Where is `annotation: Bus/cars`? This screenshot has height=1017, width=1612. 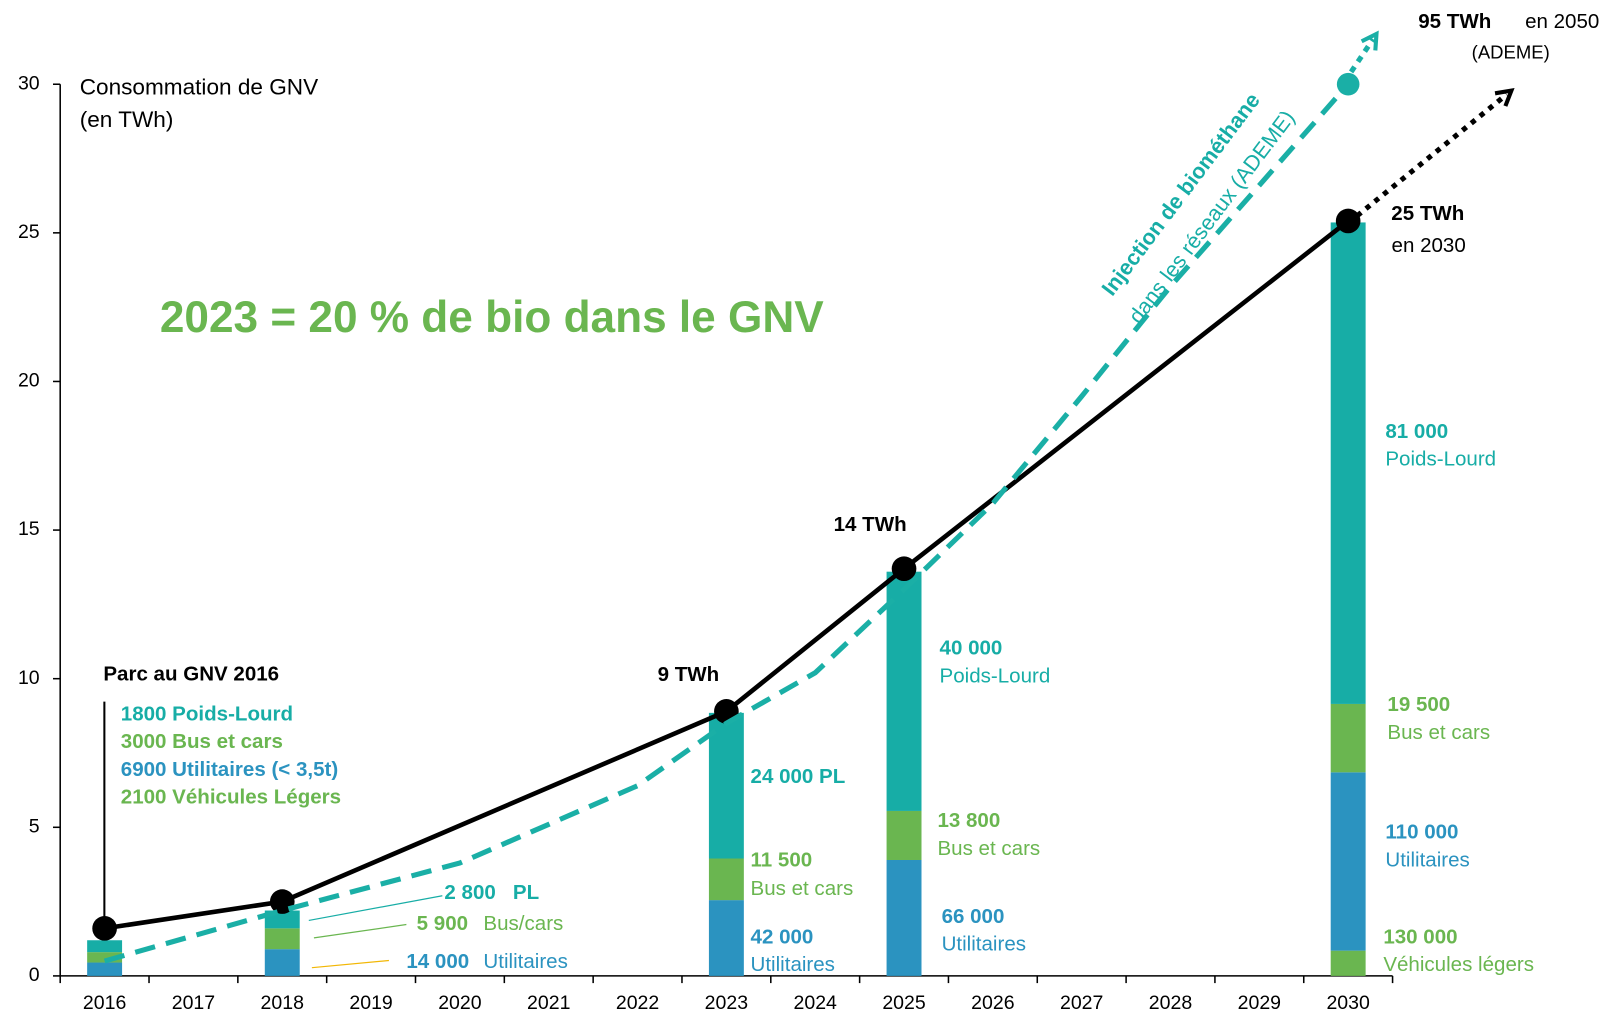 annotation: Bus/cars is located at coordinates (523, 923).